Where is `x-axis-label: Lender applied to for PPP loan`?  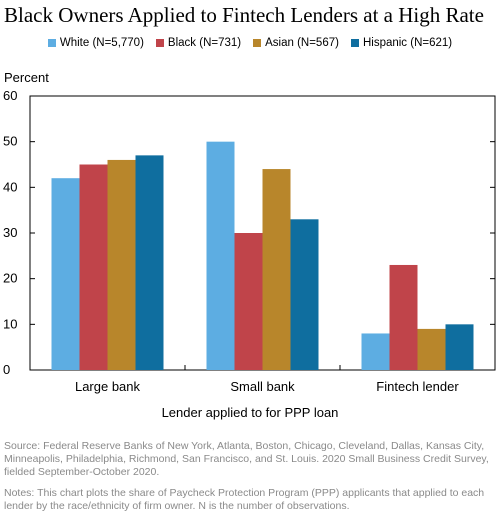 x-axis-label: Lender applied to for PPP loan is located at coordinates (250, 412).